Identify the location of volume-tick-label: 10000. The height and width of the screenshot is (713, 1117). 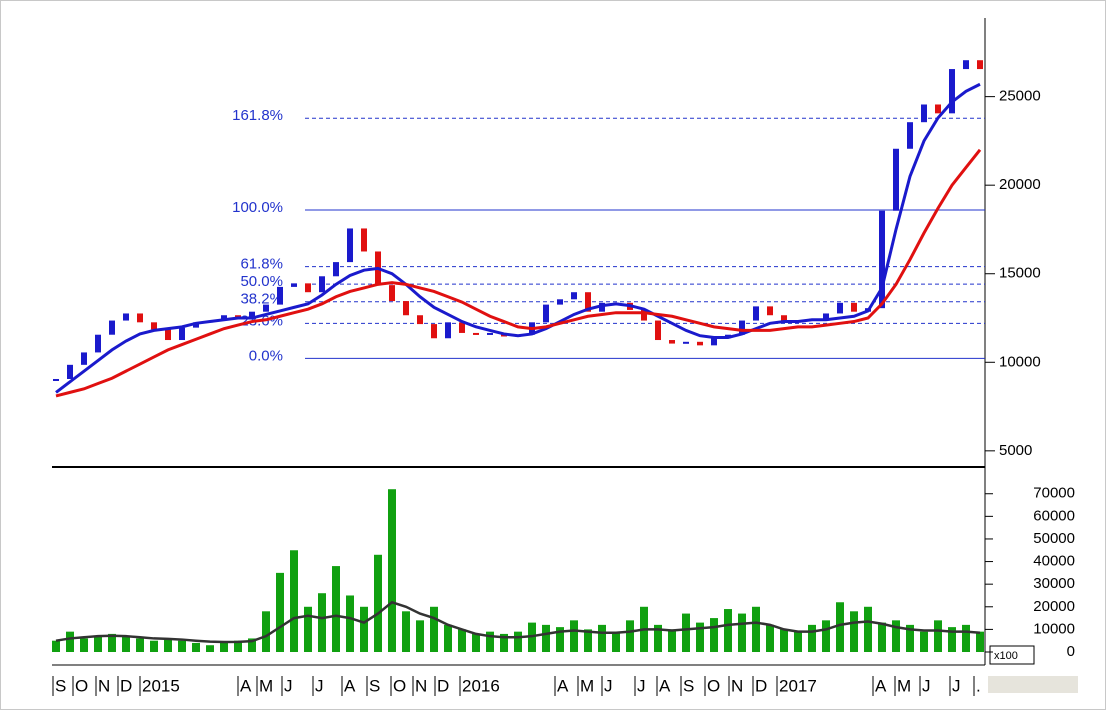
(1054, 628).